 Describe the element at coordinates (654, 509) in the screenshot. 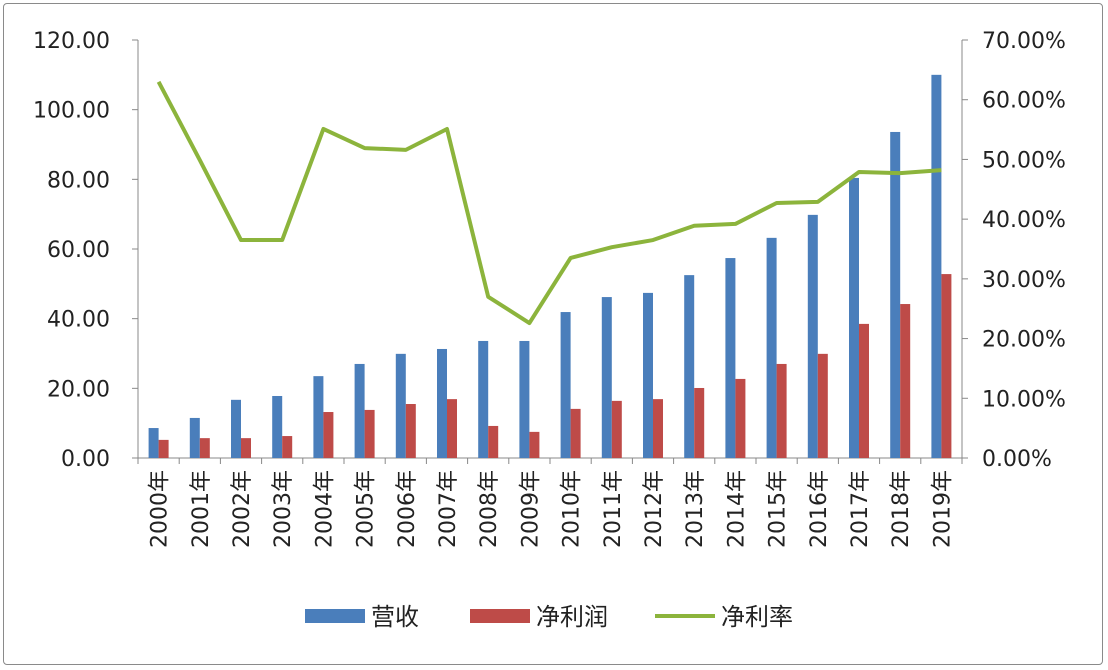

I see `x-tick-label: 2012年` at that location.